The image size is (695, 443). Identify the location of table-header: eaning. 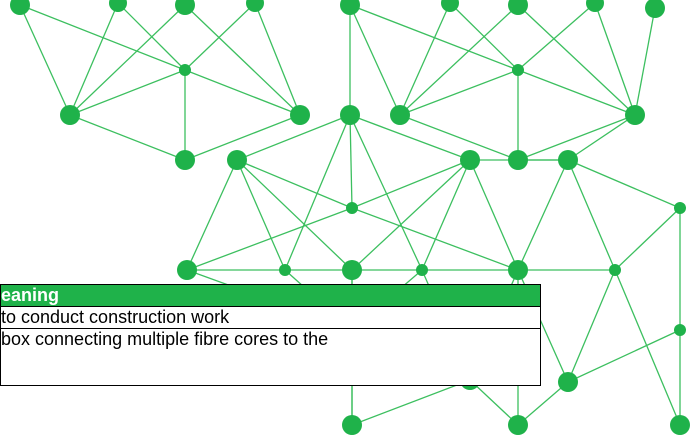
(270, 295).